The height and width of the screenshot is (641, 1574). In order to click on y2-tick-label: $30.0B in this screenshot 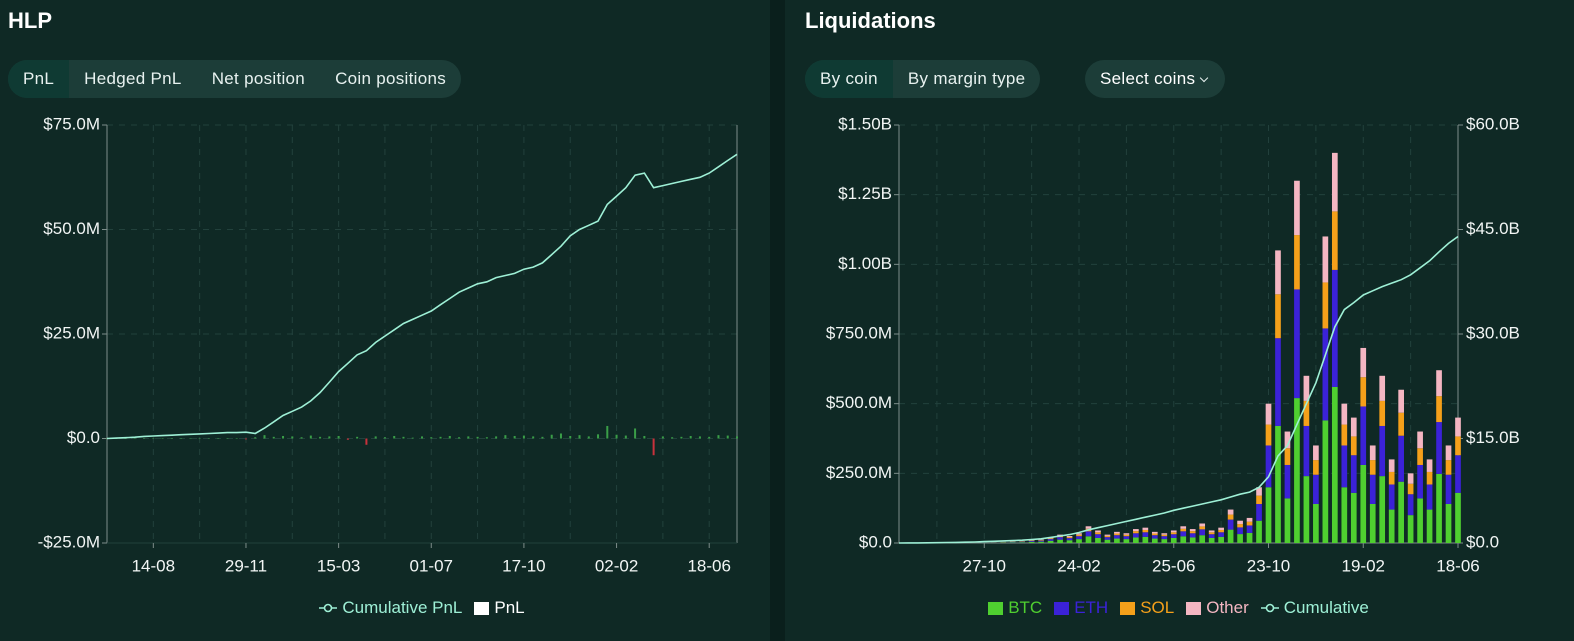, I will do `click(1493, 332)`.